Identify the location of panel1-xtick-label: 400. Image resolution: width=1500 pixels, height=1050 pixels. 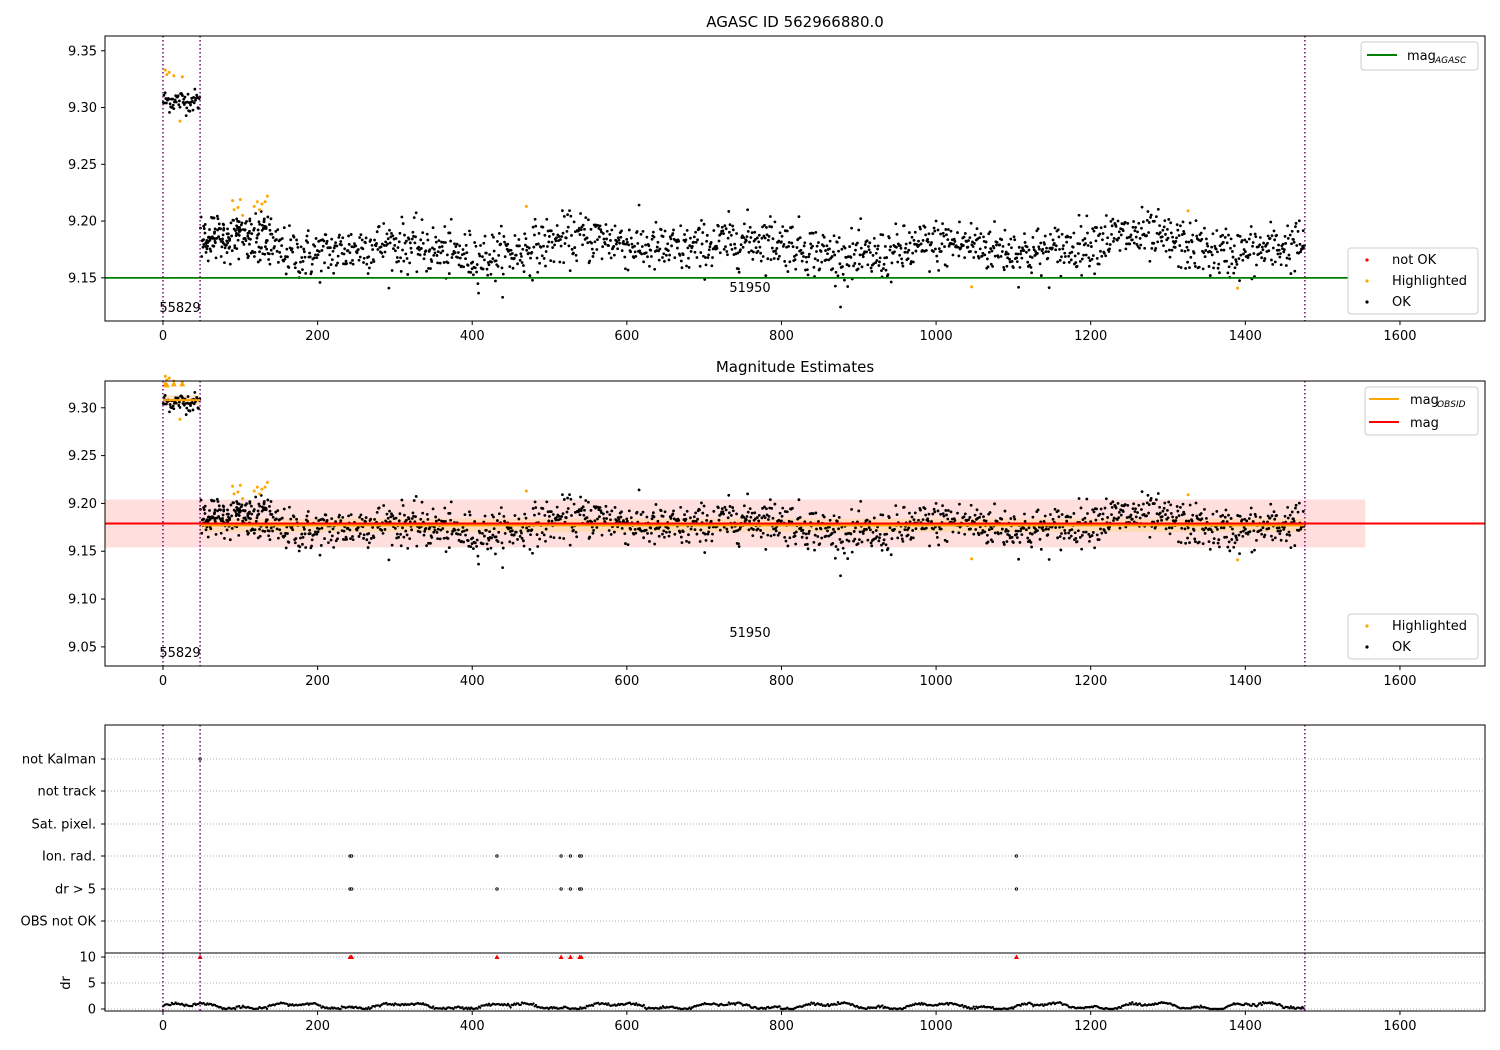
(472, 336).